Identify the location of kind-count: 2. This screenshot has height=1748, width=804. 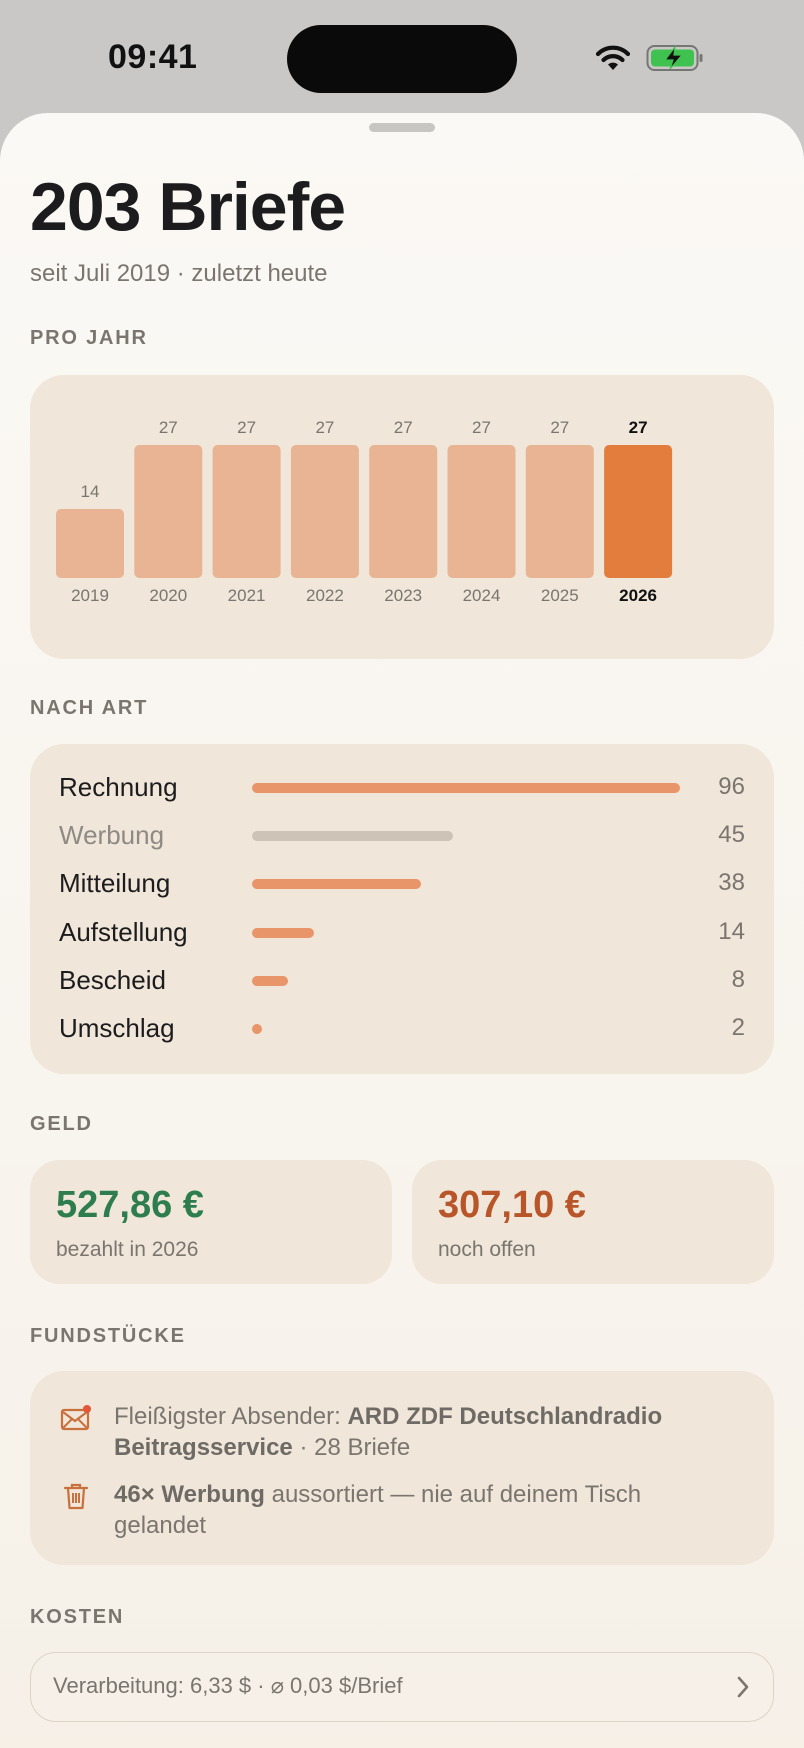
(738, 1027).